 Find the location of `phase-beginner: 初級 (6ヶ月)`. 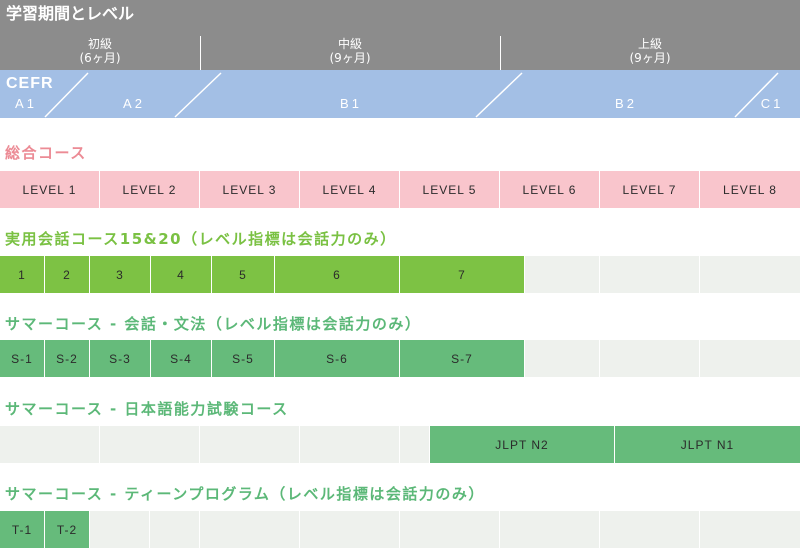

phase-beginner: 初級 (6ヶ月) is located at coordinates (100, 53).